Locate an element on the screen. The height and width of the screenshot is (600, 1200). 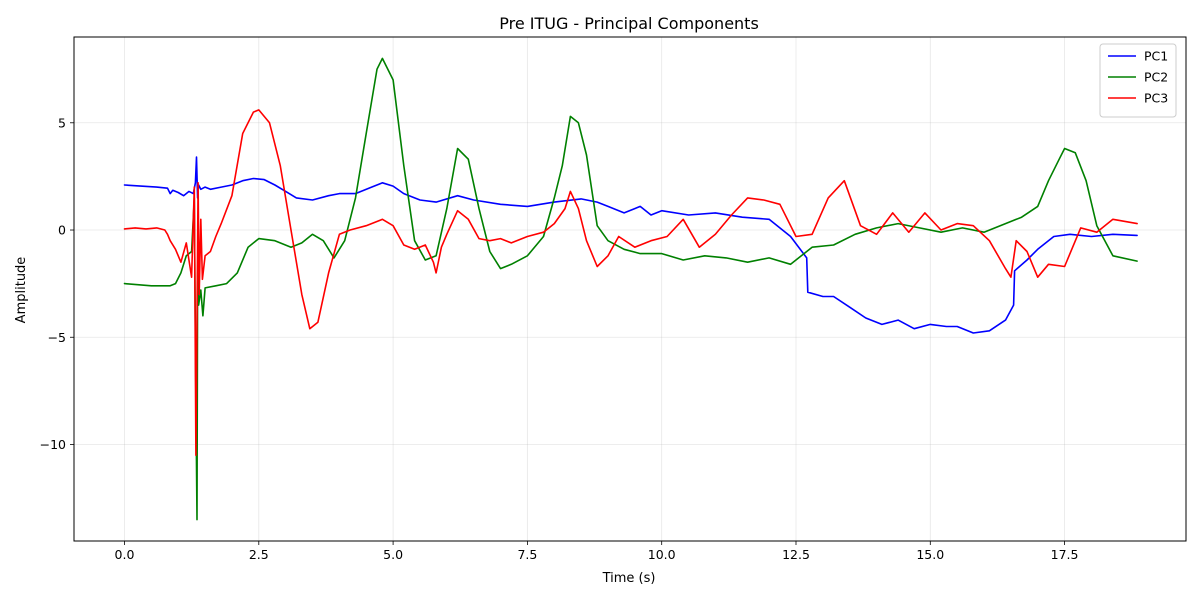
y-tick-label: 5 is located at coordinates (62, 122).